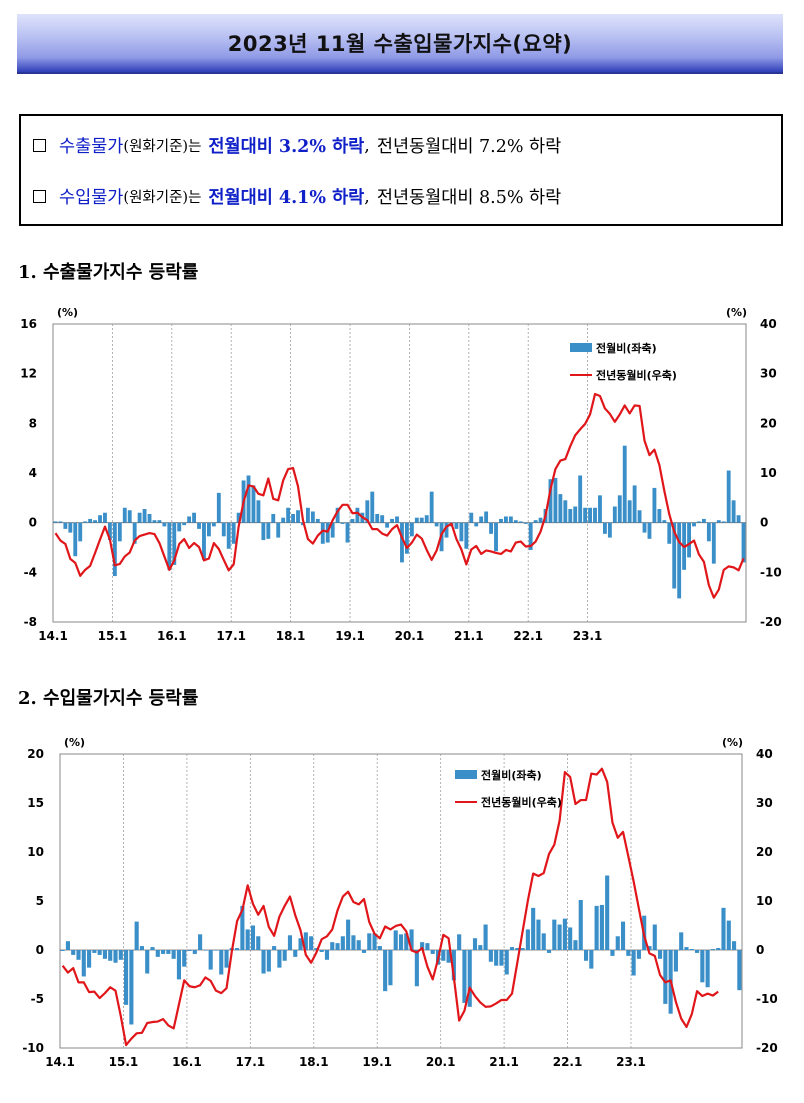 This screenshot has width=804, height=1103. Describe the element at coordinates (33, 473) in the screenshot. I see `left-axis-tick: 4` at that location.